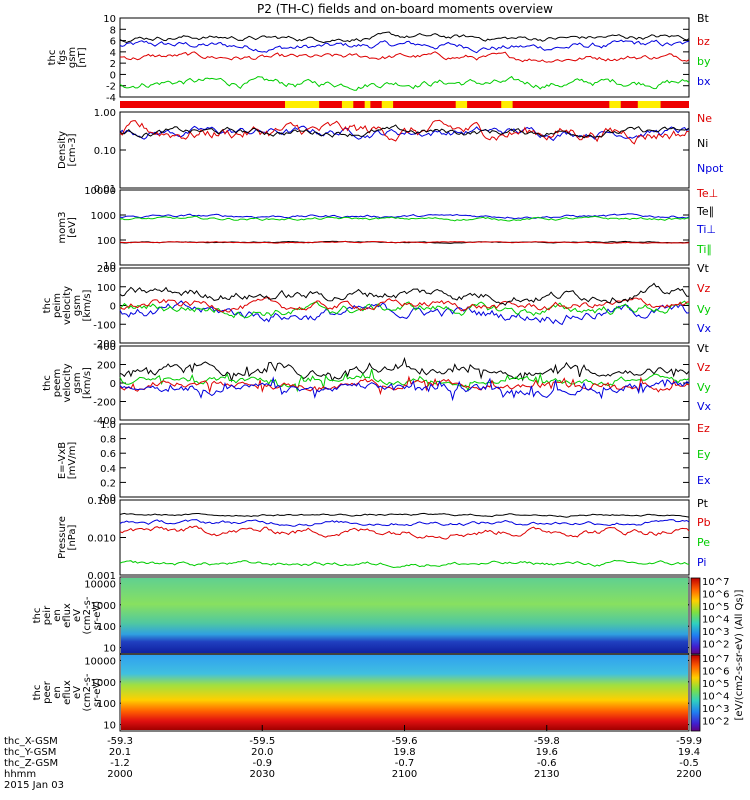  What do you see at coordinates (97, 692) in the screenshot?
I see `ele_spec-ylabel: sr-eV)` at bounding box center [97, 692].